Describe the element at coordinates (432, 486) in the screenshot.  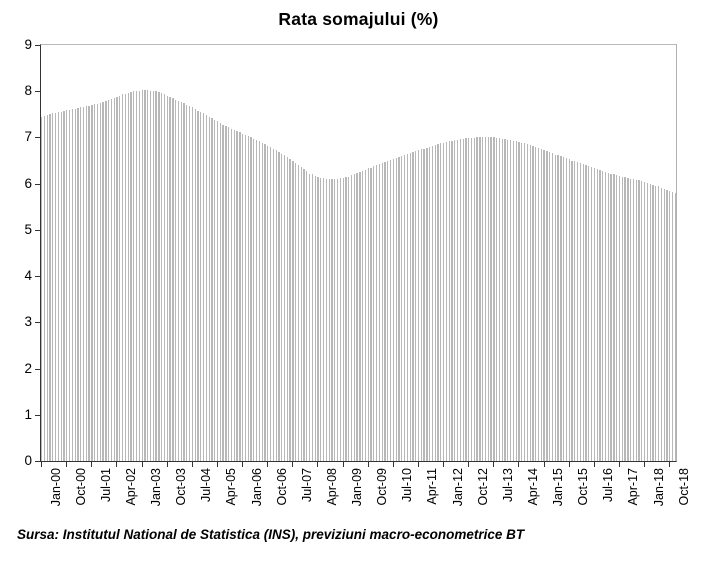
I see `x-axis-label: Apr-11` at that location.